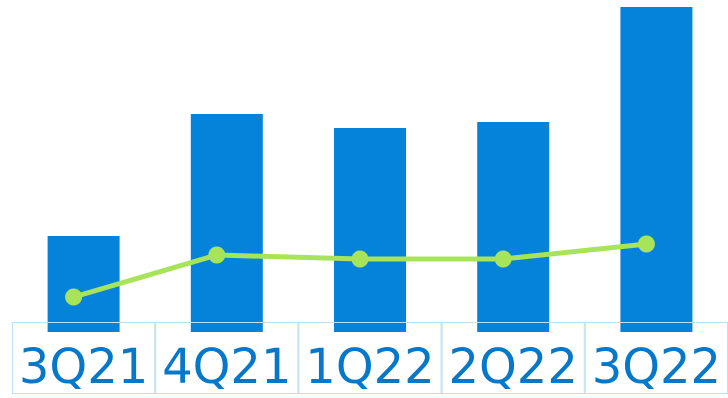 The width and height of the screenshot is (728, 398). Describe the element at coordinates (360, 259) in the screenshot. I see `line-point-1Q22` at that location.